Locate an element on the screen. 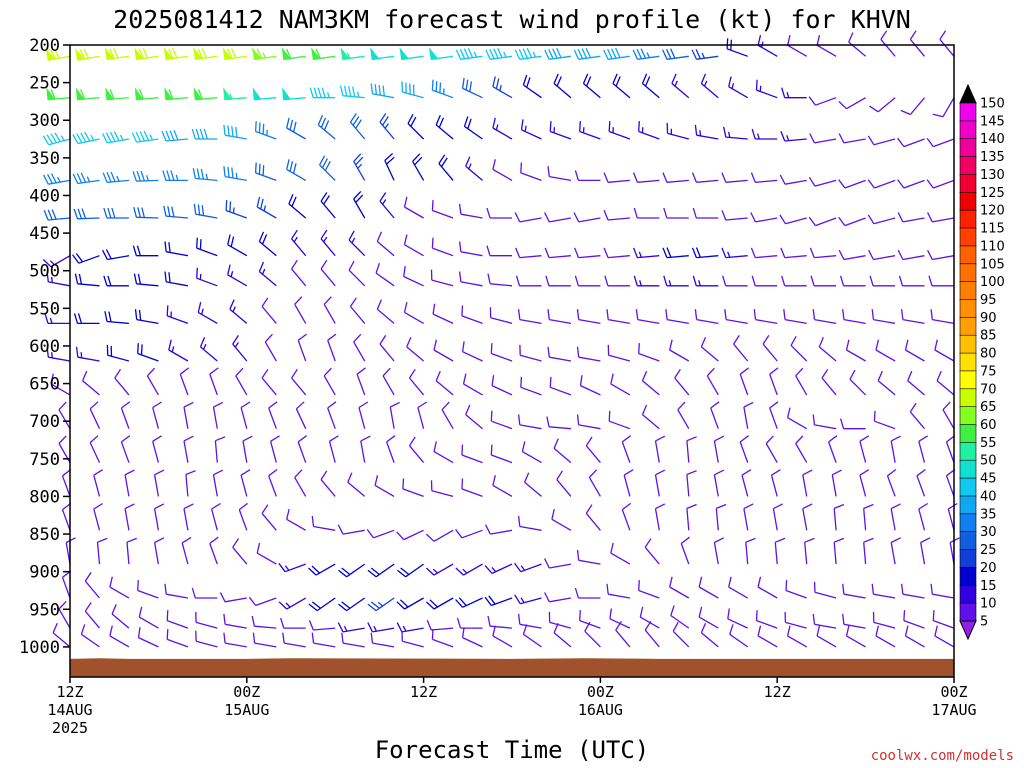 The height and width of the screenshot is (768, 1024). x-axis-label: Forecast Time (UTC) is located at coordinates (512, 750).